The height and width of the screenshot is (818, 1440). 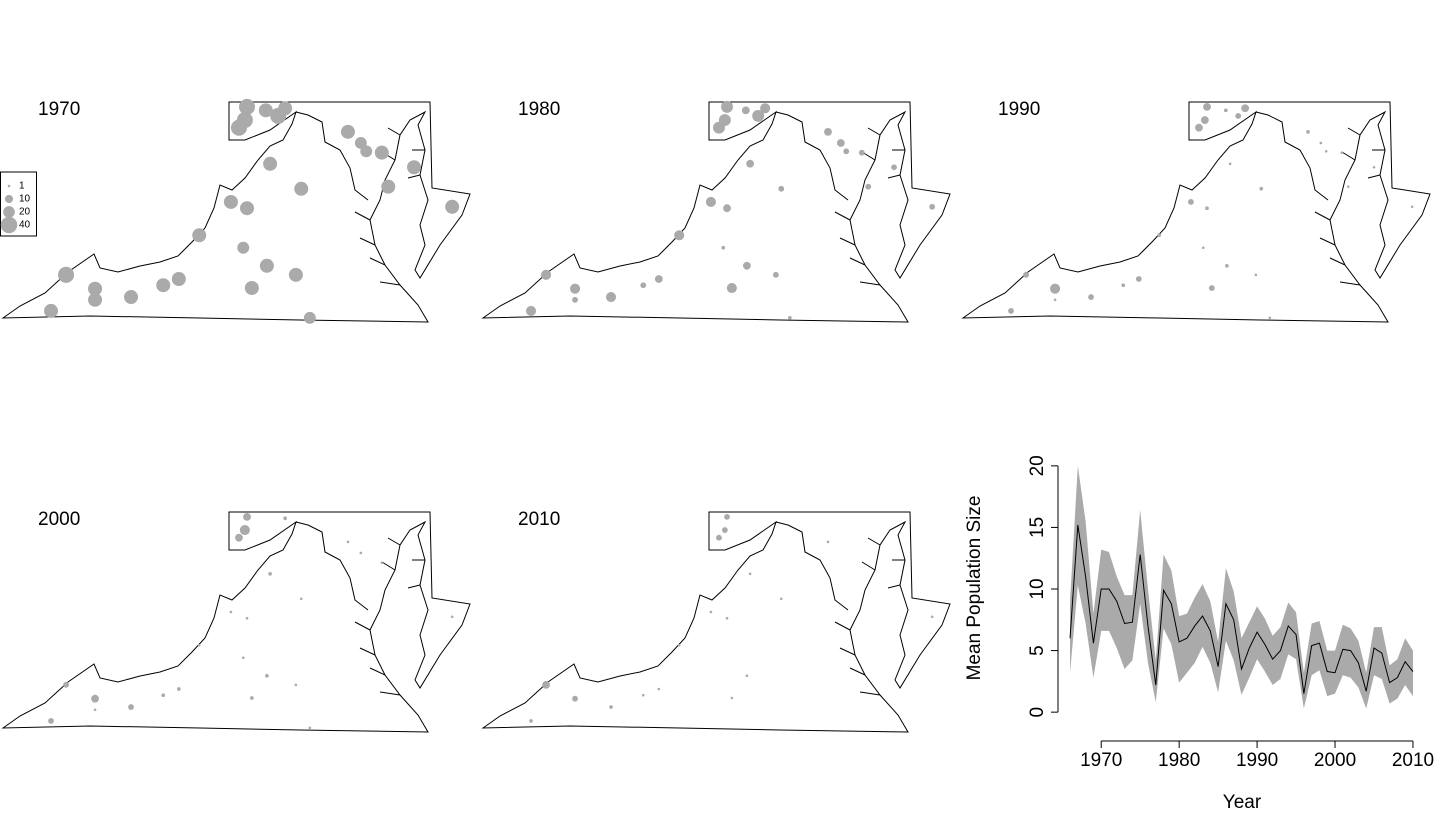 What do you see at coordinates (1179, 760) in the screenshot?
I see `x-tick-label: 1980` at bounding box center [1179, 760].